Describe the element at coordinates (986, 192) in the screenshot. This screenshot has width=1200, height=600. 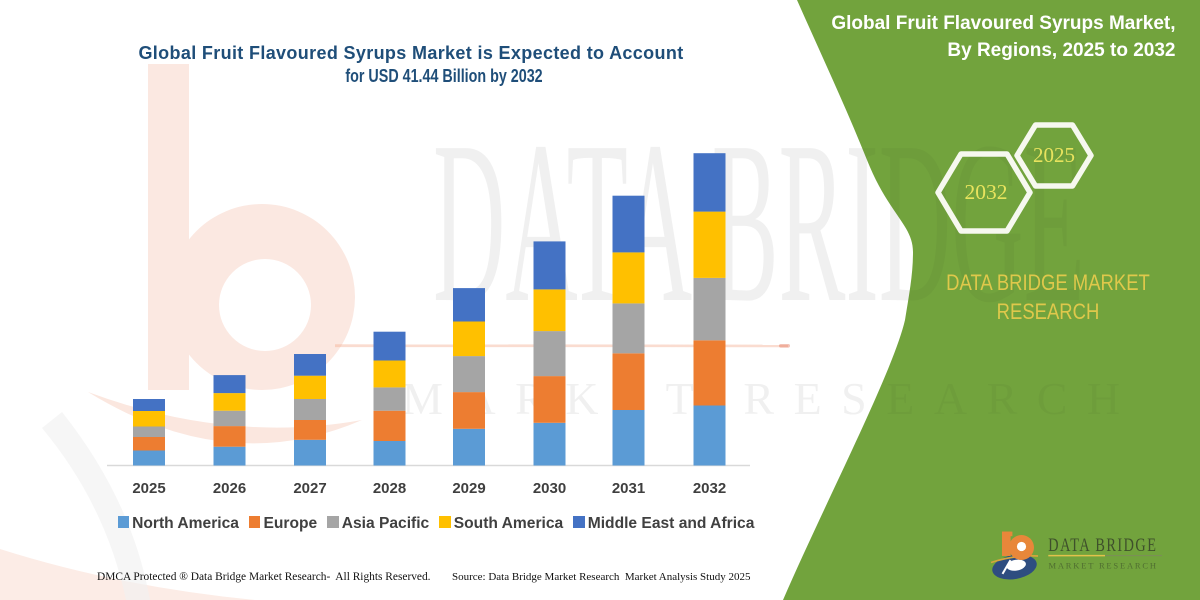
I see `svg-text: 2032` at that location.